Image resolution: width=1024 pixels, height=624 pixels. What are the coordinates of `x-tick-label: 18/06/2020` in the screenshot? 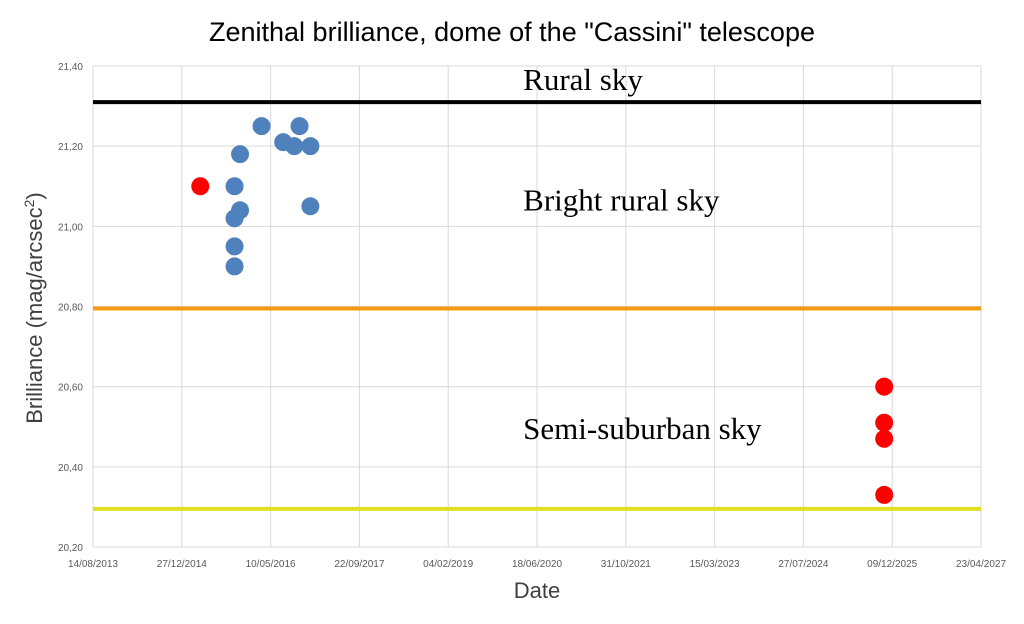 It's located at (537, 564).